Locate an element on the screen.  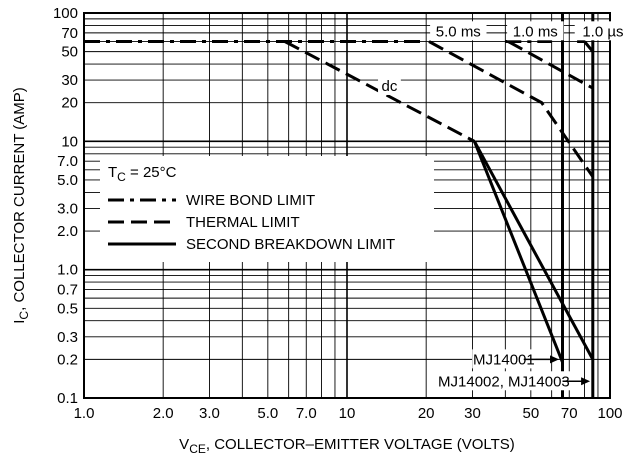
x-tick-label: 20 is located at coordinates (426, 413).